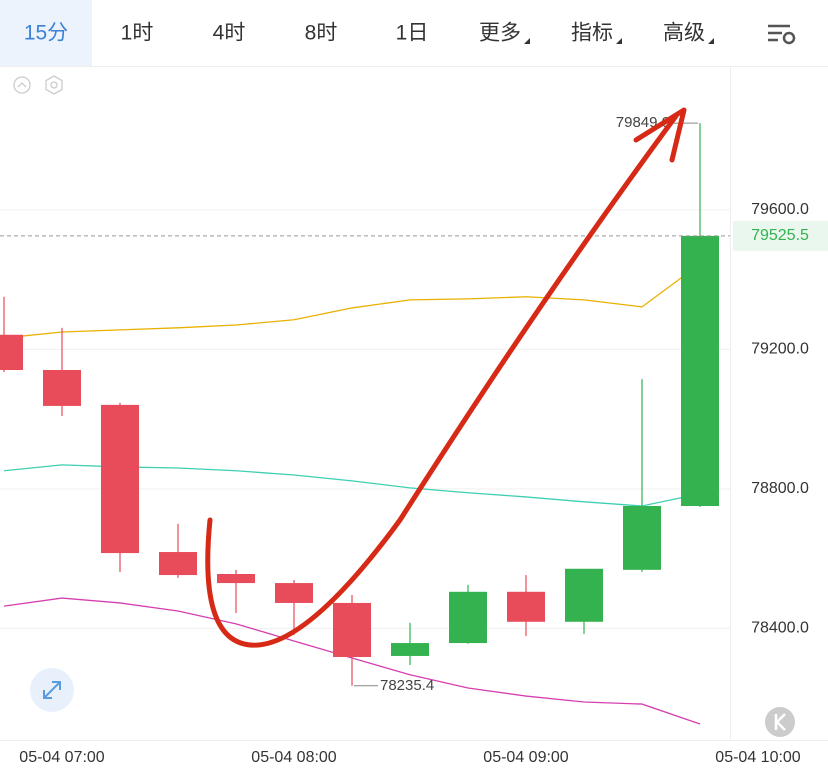 This screenshot has height=775, width=828. I want to click on last-price-label: 79525.5, so click(780, 235).